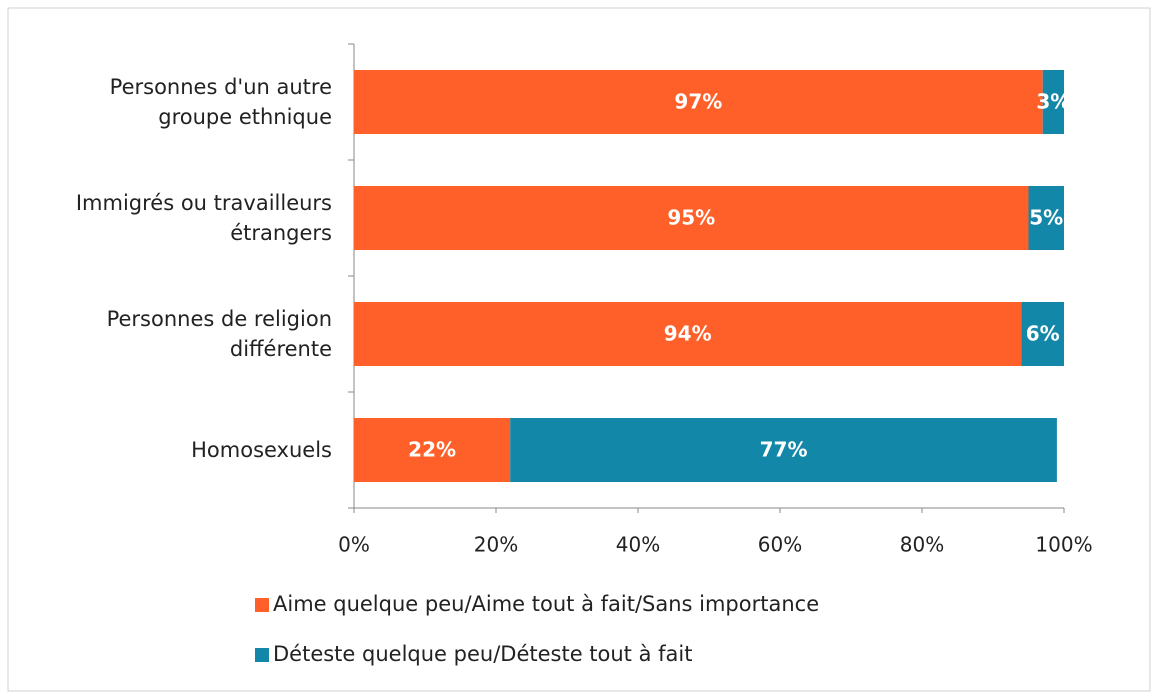 The height and width of the screenshot is (699, 1158). I want to click on legend-label: Déteste quelque peu/Déteste tout à fait, so click(482, 654).